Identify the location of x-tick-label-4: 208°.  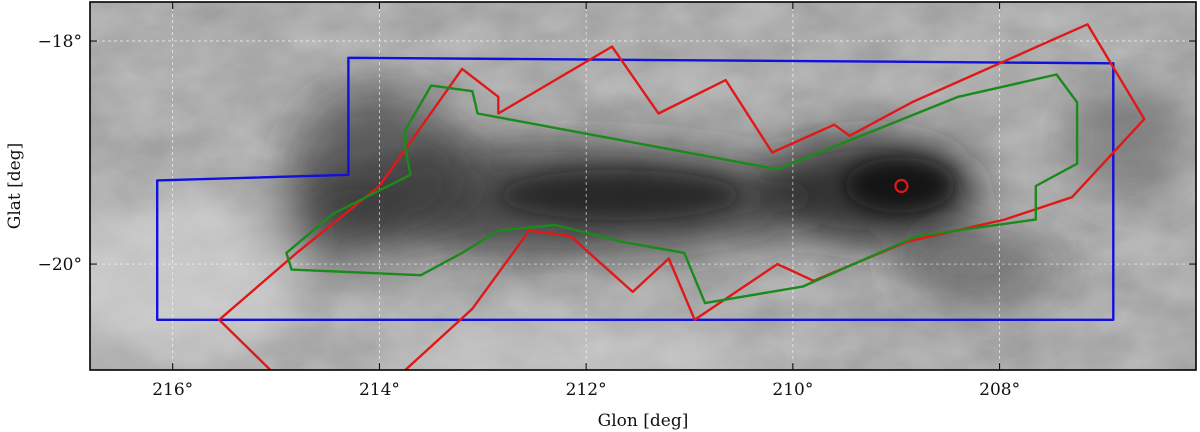
(999, 390).